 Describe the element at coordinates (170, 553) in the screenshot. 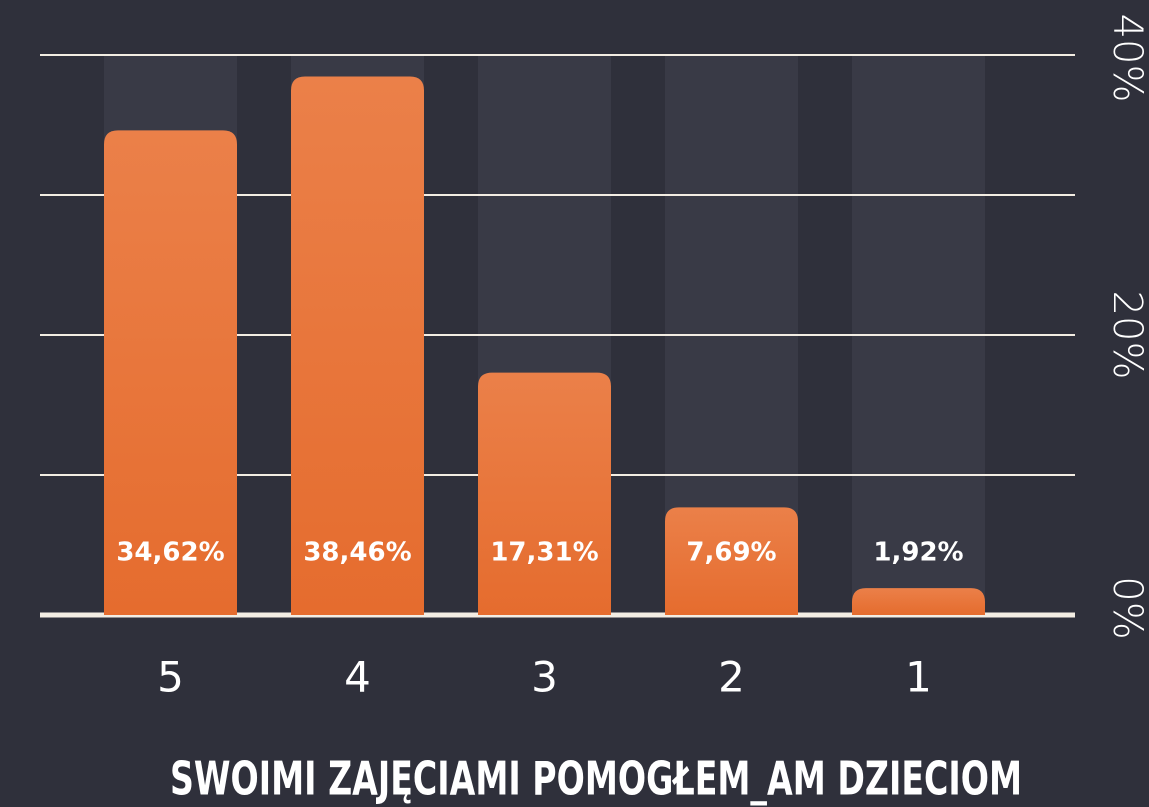

I see `value-label: 34,62%` at that location.